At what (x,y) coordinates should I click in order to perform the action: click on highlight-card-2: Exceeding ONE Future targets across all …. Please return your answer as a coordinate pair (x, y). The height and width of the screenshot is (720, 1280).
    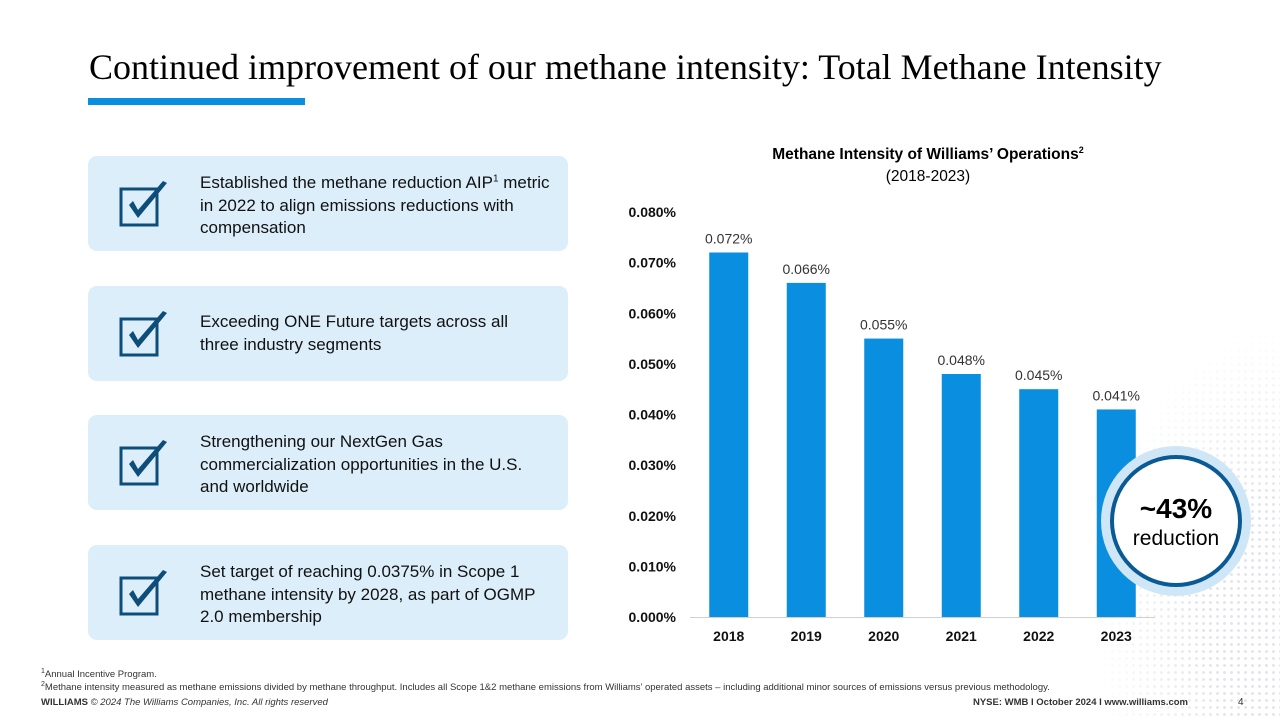
    Looking at the image, I should click on (328, 333).